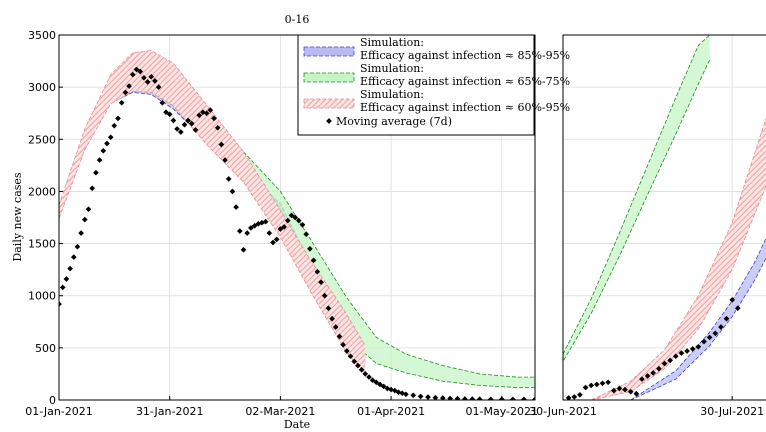 This screenshot has width=766, height=432. What do you see at coordinates (297, 19) in the screenshot?
I see `chart-title: 0-16` at bounding box center [297, 19].